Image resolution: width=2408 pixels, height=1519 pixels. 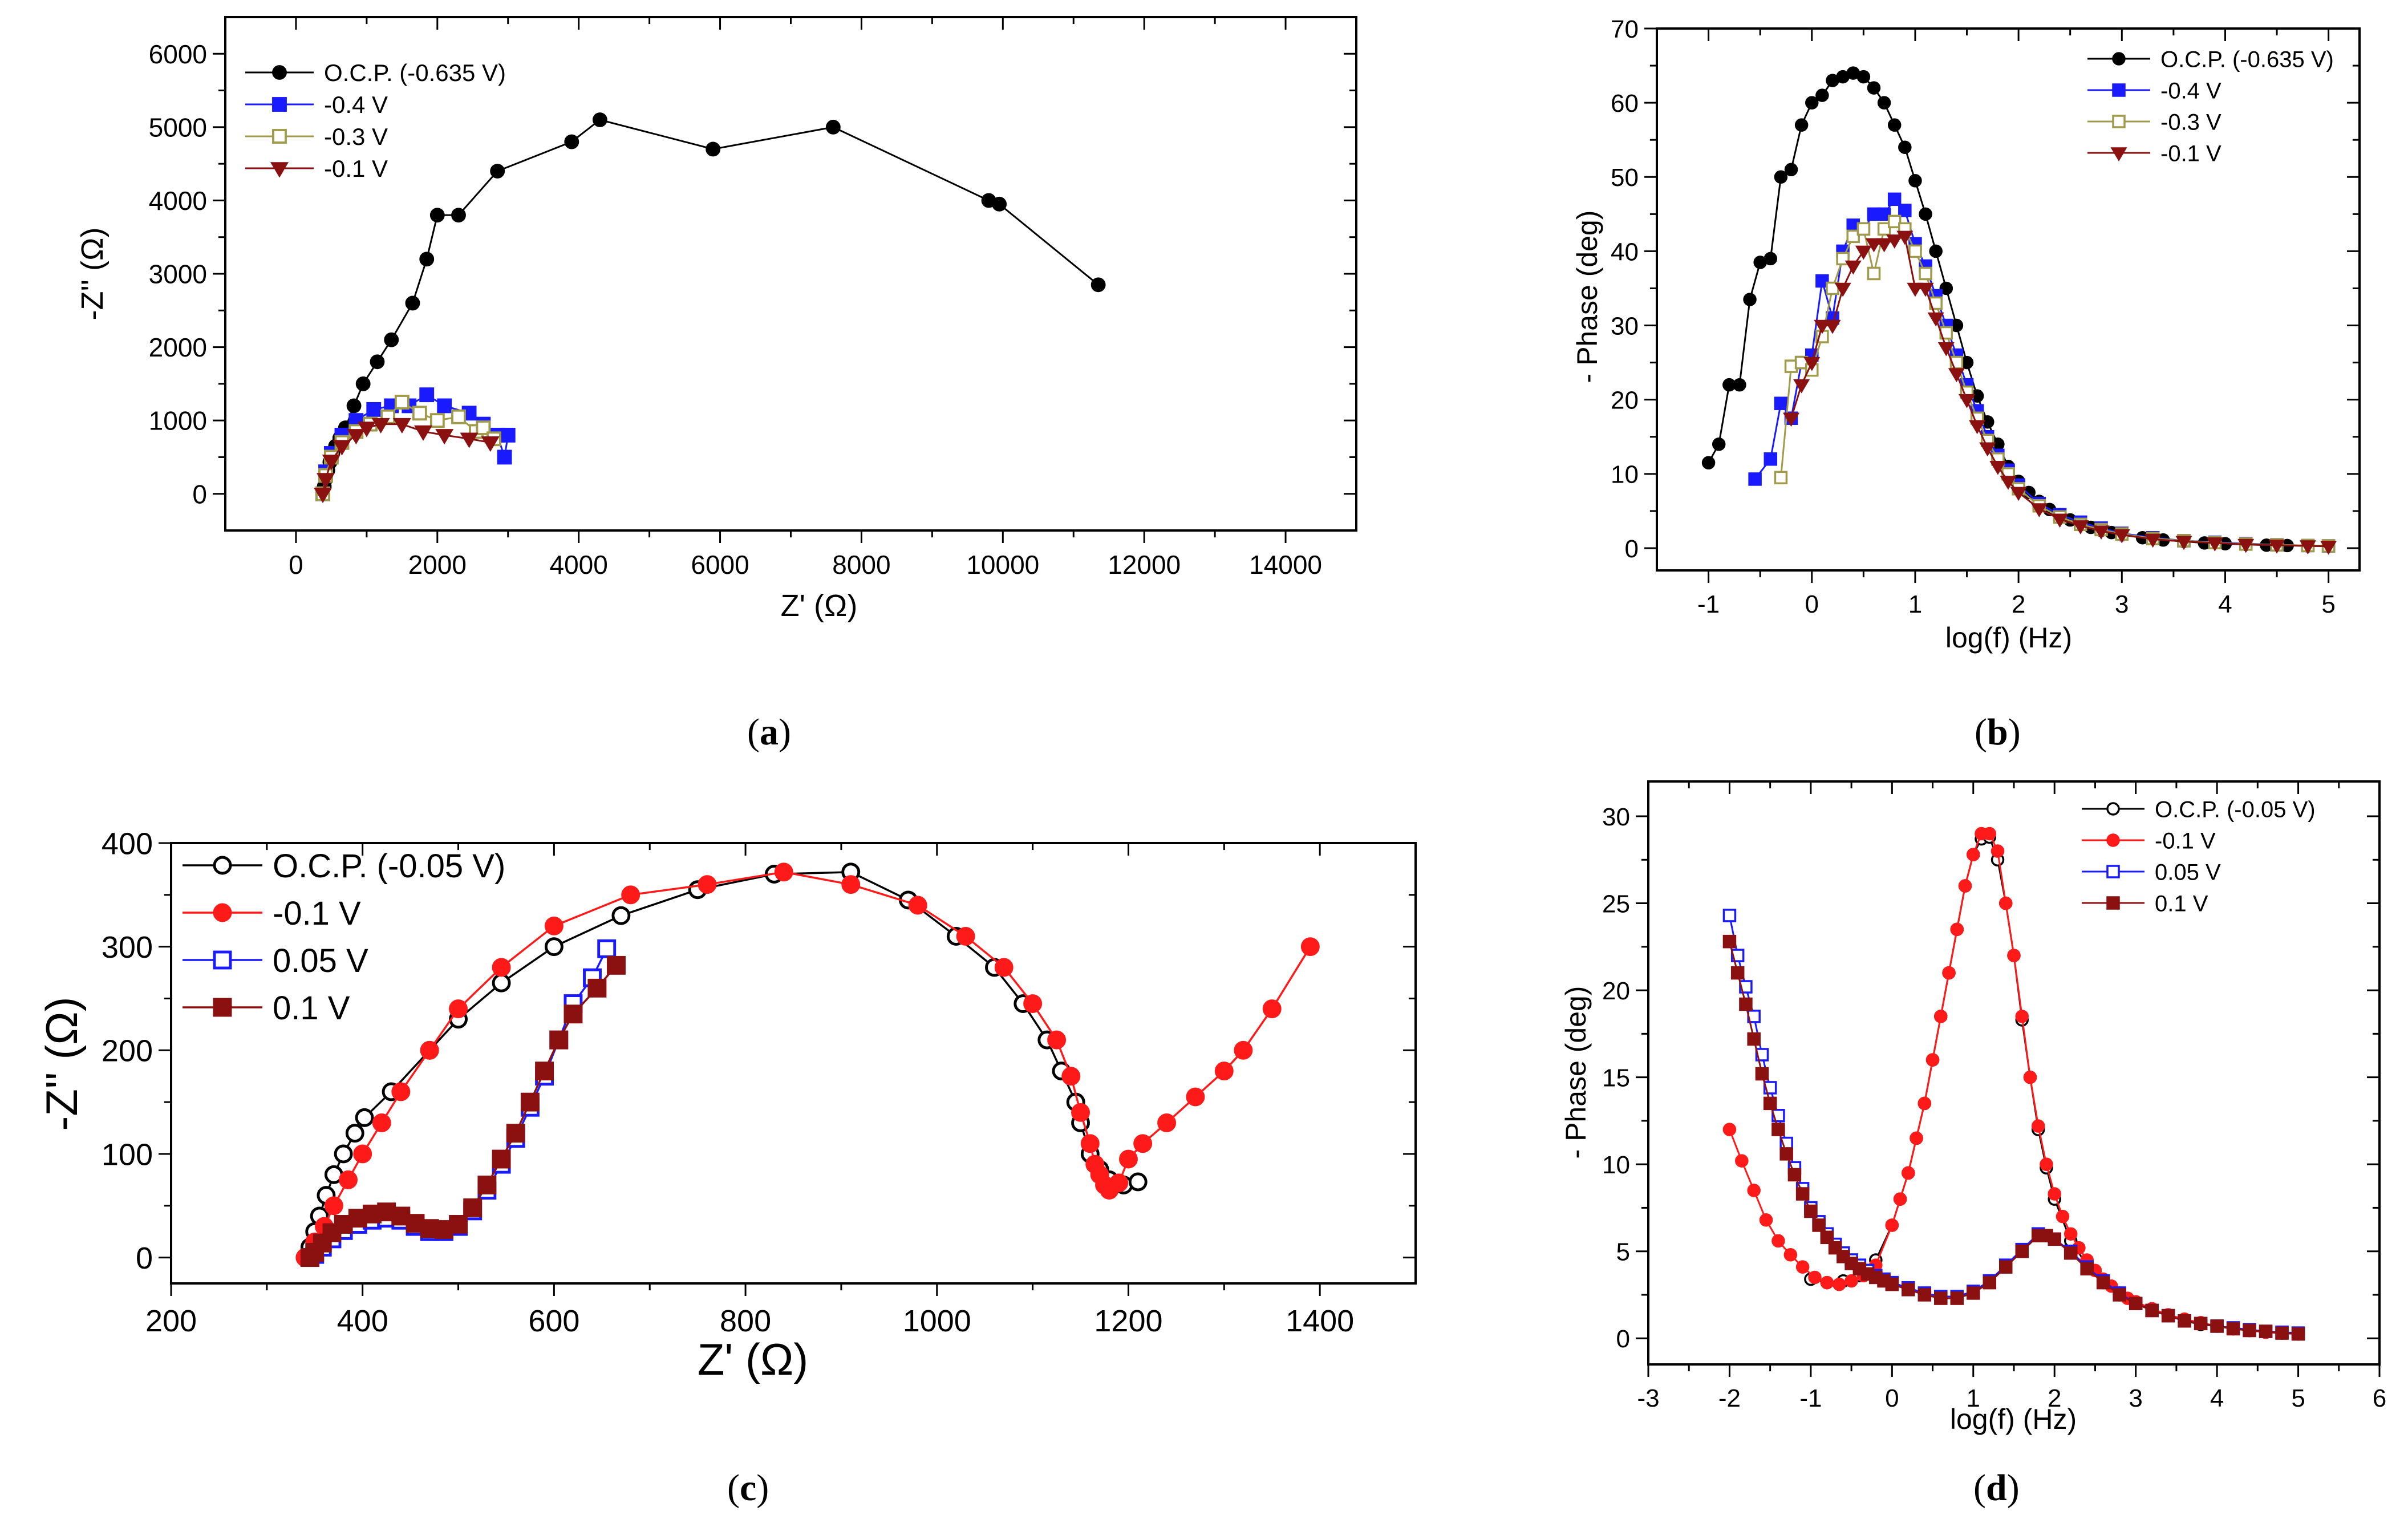 I want to click on y-tick-label: 40, so click(x=1625, y=252).